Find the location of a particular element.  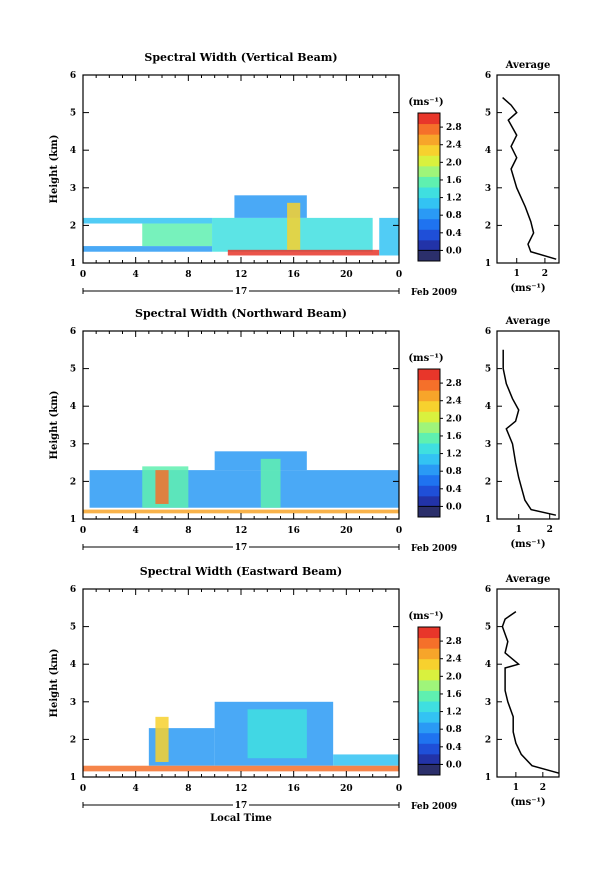

colorbar-tick-label: 2.8 is located at coordinates (454, 128).